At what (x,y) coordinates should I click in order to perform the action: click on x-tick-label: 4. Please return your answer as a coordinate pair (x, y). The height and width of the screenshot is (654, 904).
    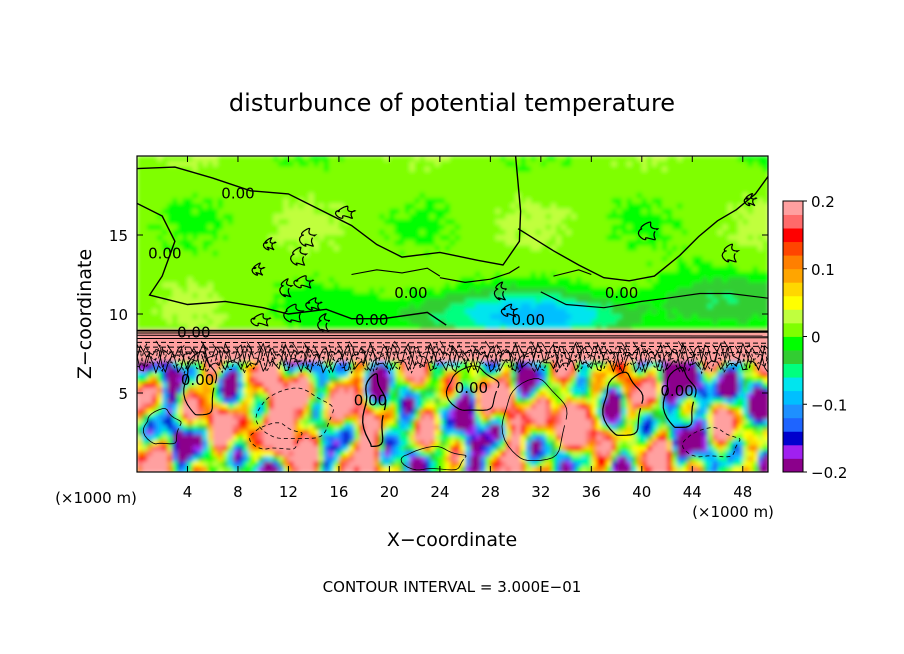
    Looking at the image, I should click on (188, 492).